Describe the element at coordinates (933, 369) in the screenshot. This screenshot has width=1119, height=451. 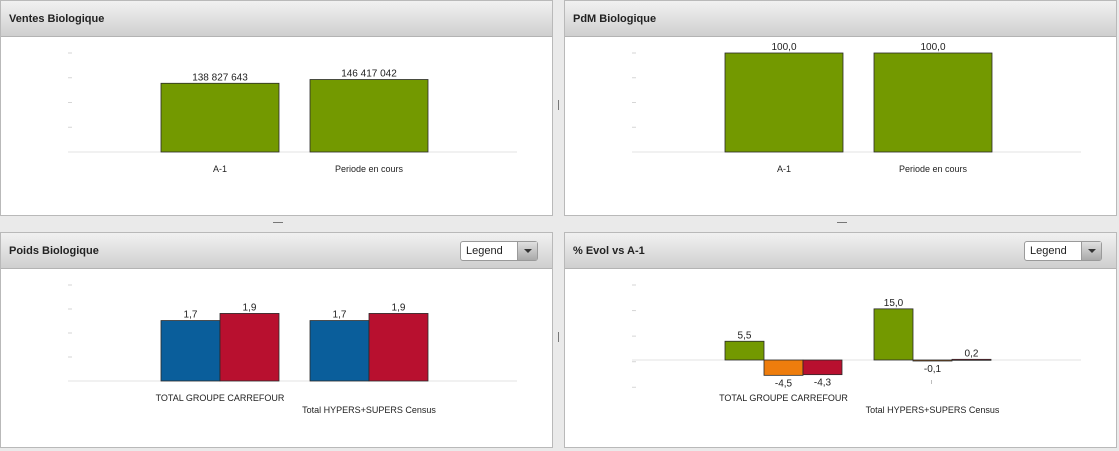
I see `data-label: -0,1` at that location.